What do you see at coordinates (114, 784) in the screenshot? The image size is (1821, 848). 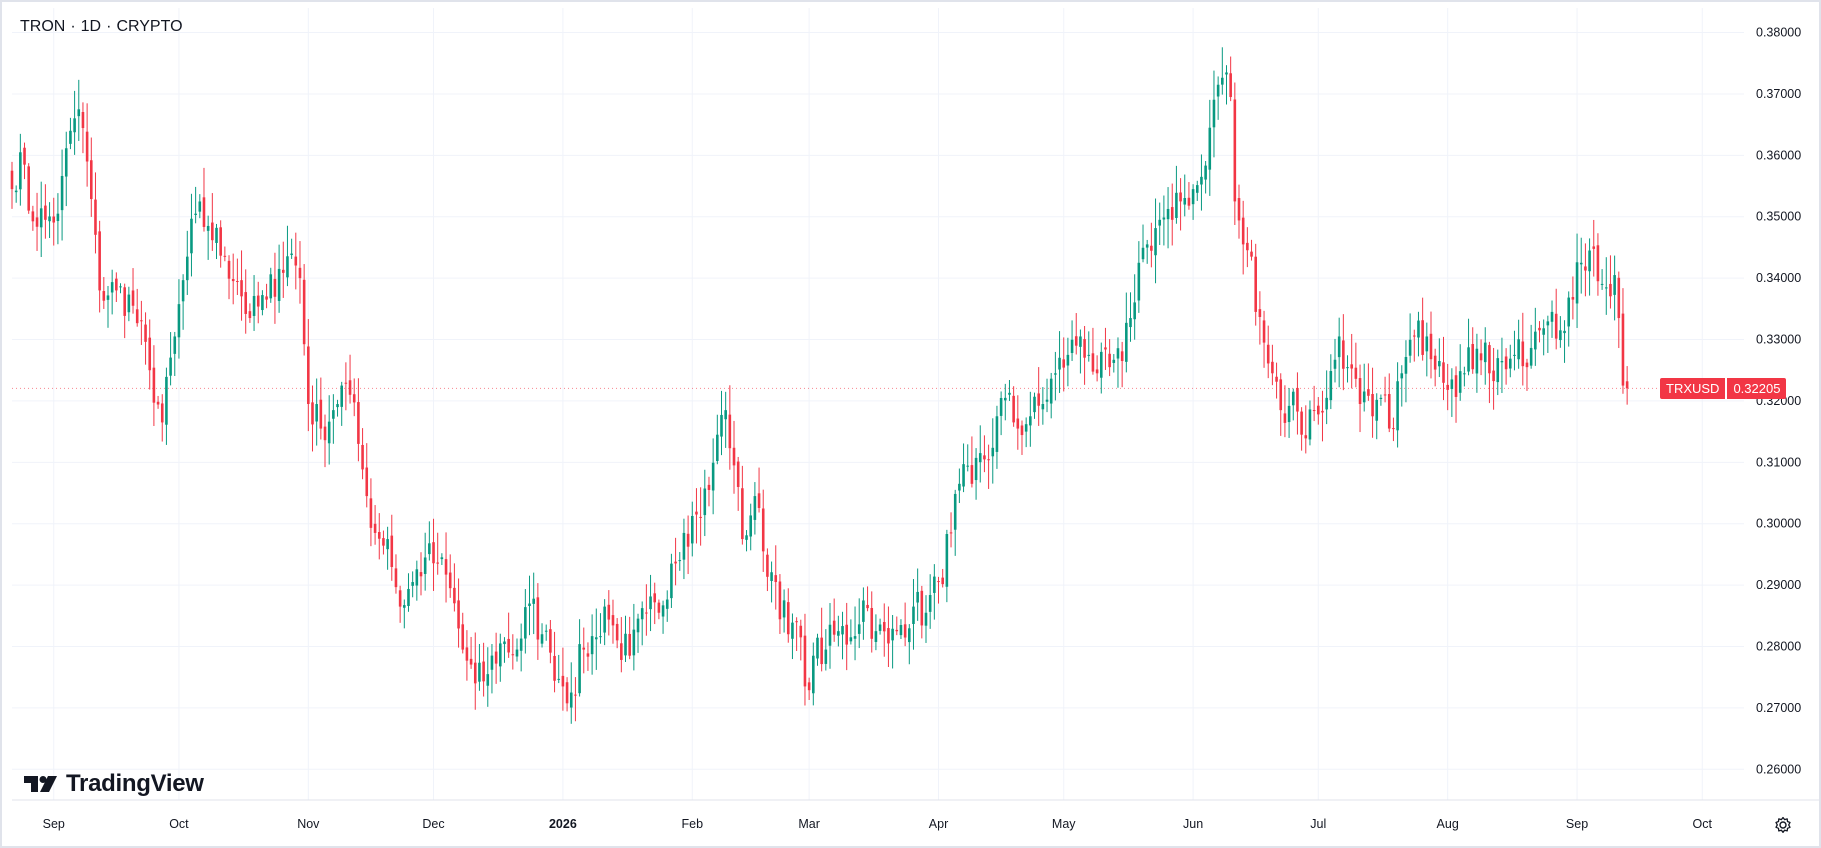 I see `tradingview-logo: TradingView` at bounding box center [114, 784].